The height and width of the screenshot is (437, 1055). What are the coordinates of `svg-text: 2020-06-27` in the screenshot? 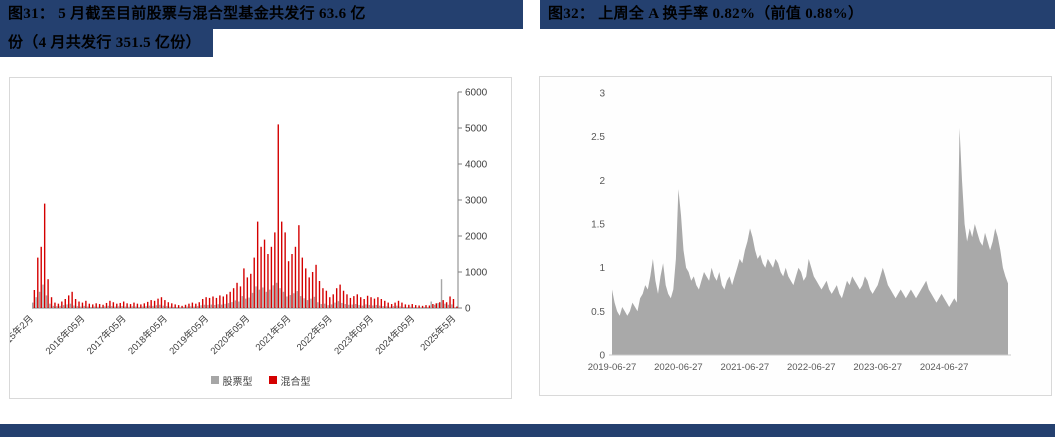 It's located at (678, 367).